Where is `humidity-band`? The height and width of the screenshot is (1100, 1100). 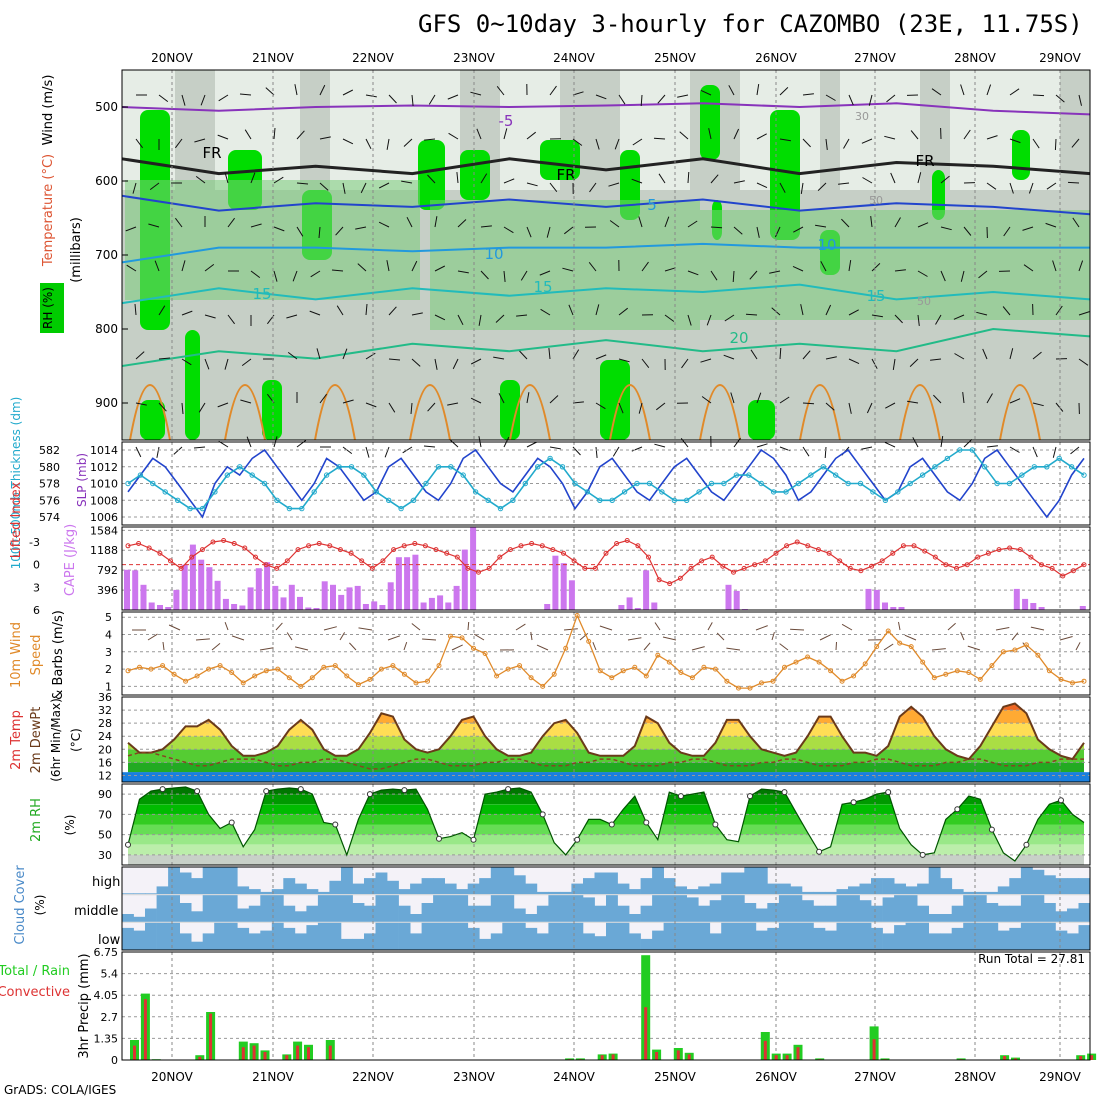 humidity-band is located at coordinates (606, 839).